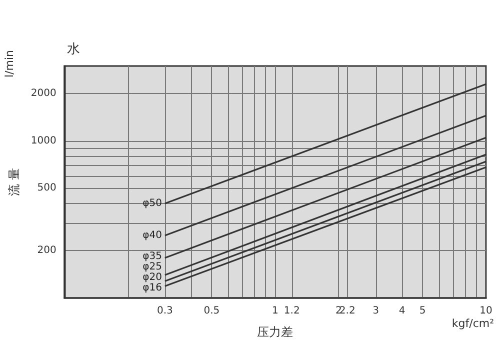  What do you see at coordinates (375, 311) in the screenshot?
I see `x-tick-label: 3` at bounding box center [375, 311].